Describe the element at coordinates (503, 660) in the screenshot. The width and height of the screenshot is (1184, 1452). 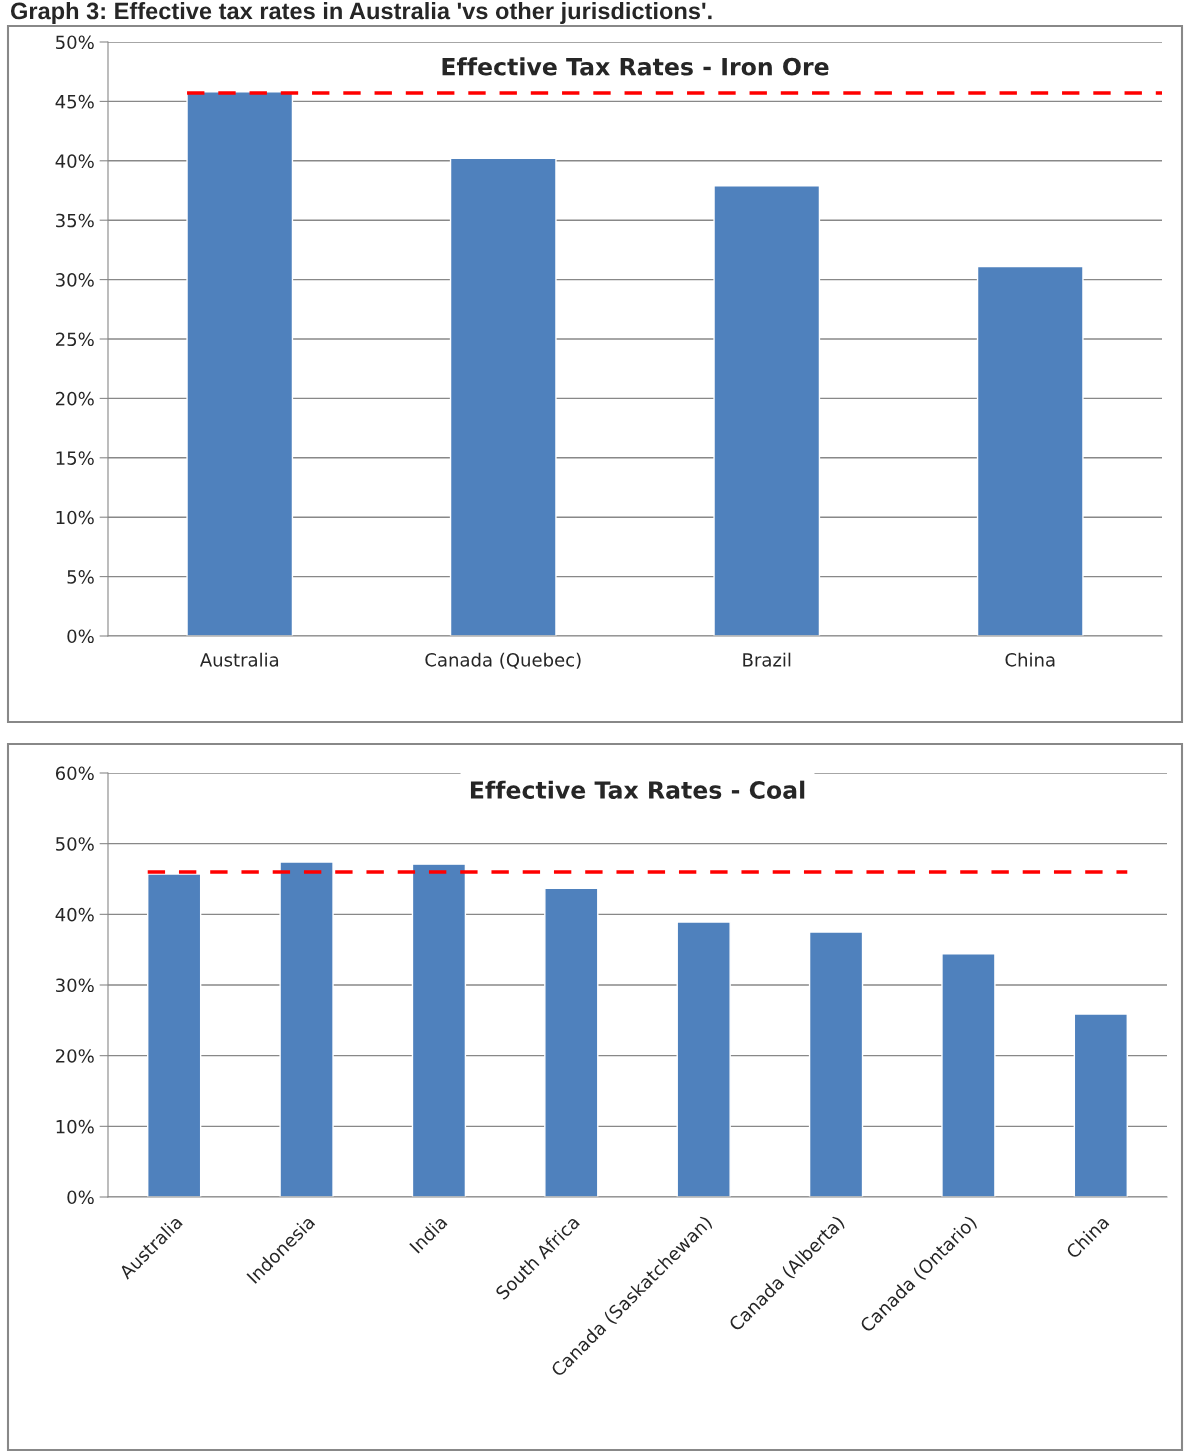
I see `x-tick-label: Canada (Quebec)` at that location.